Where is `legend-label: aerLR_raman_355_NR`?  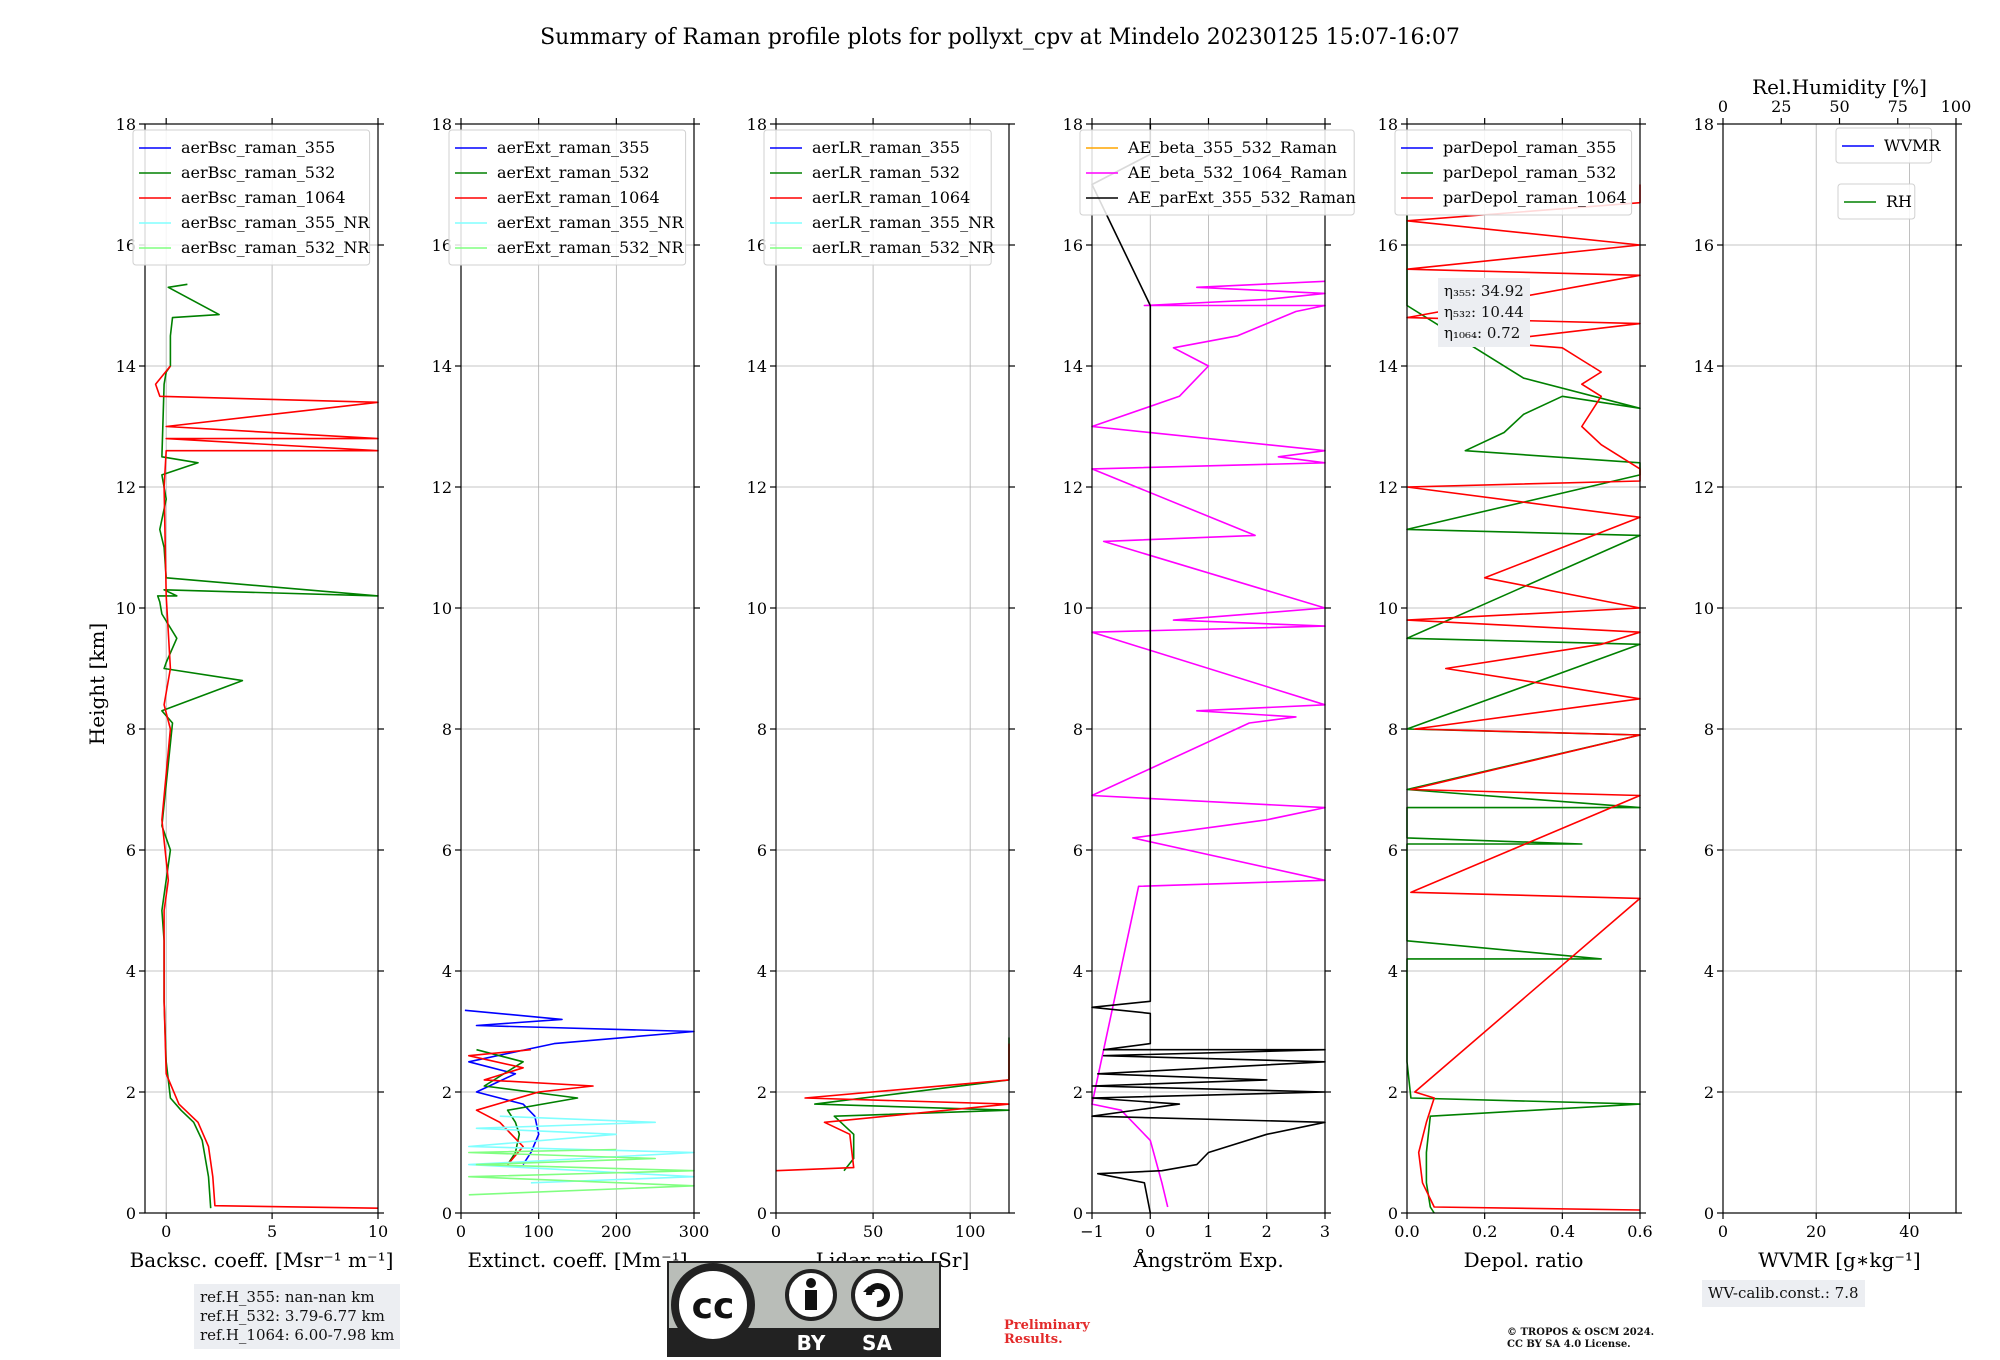
legend-label: aerLR_raman_355_NR is located at coordinates (903, 222).